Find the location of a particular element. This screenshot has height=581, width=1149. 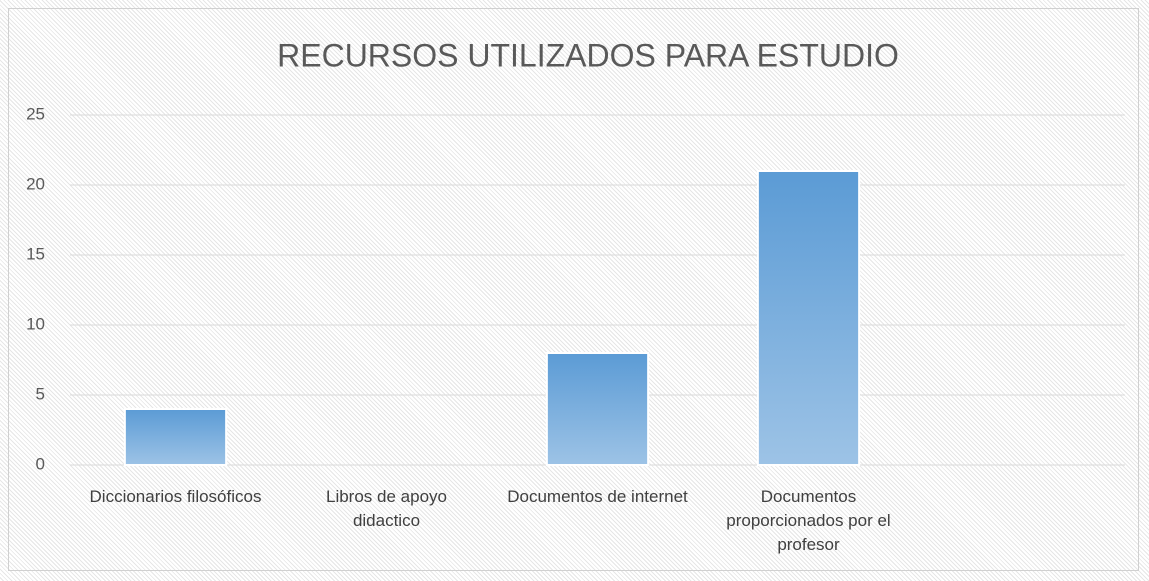

x-tick-label: Documentos de internet is located at coordinates (597, 496).